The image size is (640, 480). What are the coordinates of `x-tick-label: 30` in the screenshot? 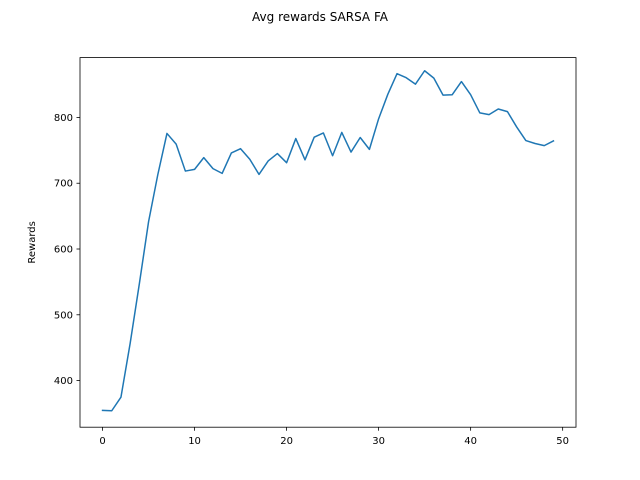 It's located at (378, 441).